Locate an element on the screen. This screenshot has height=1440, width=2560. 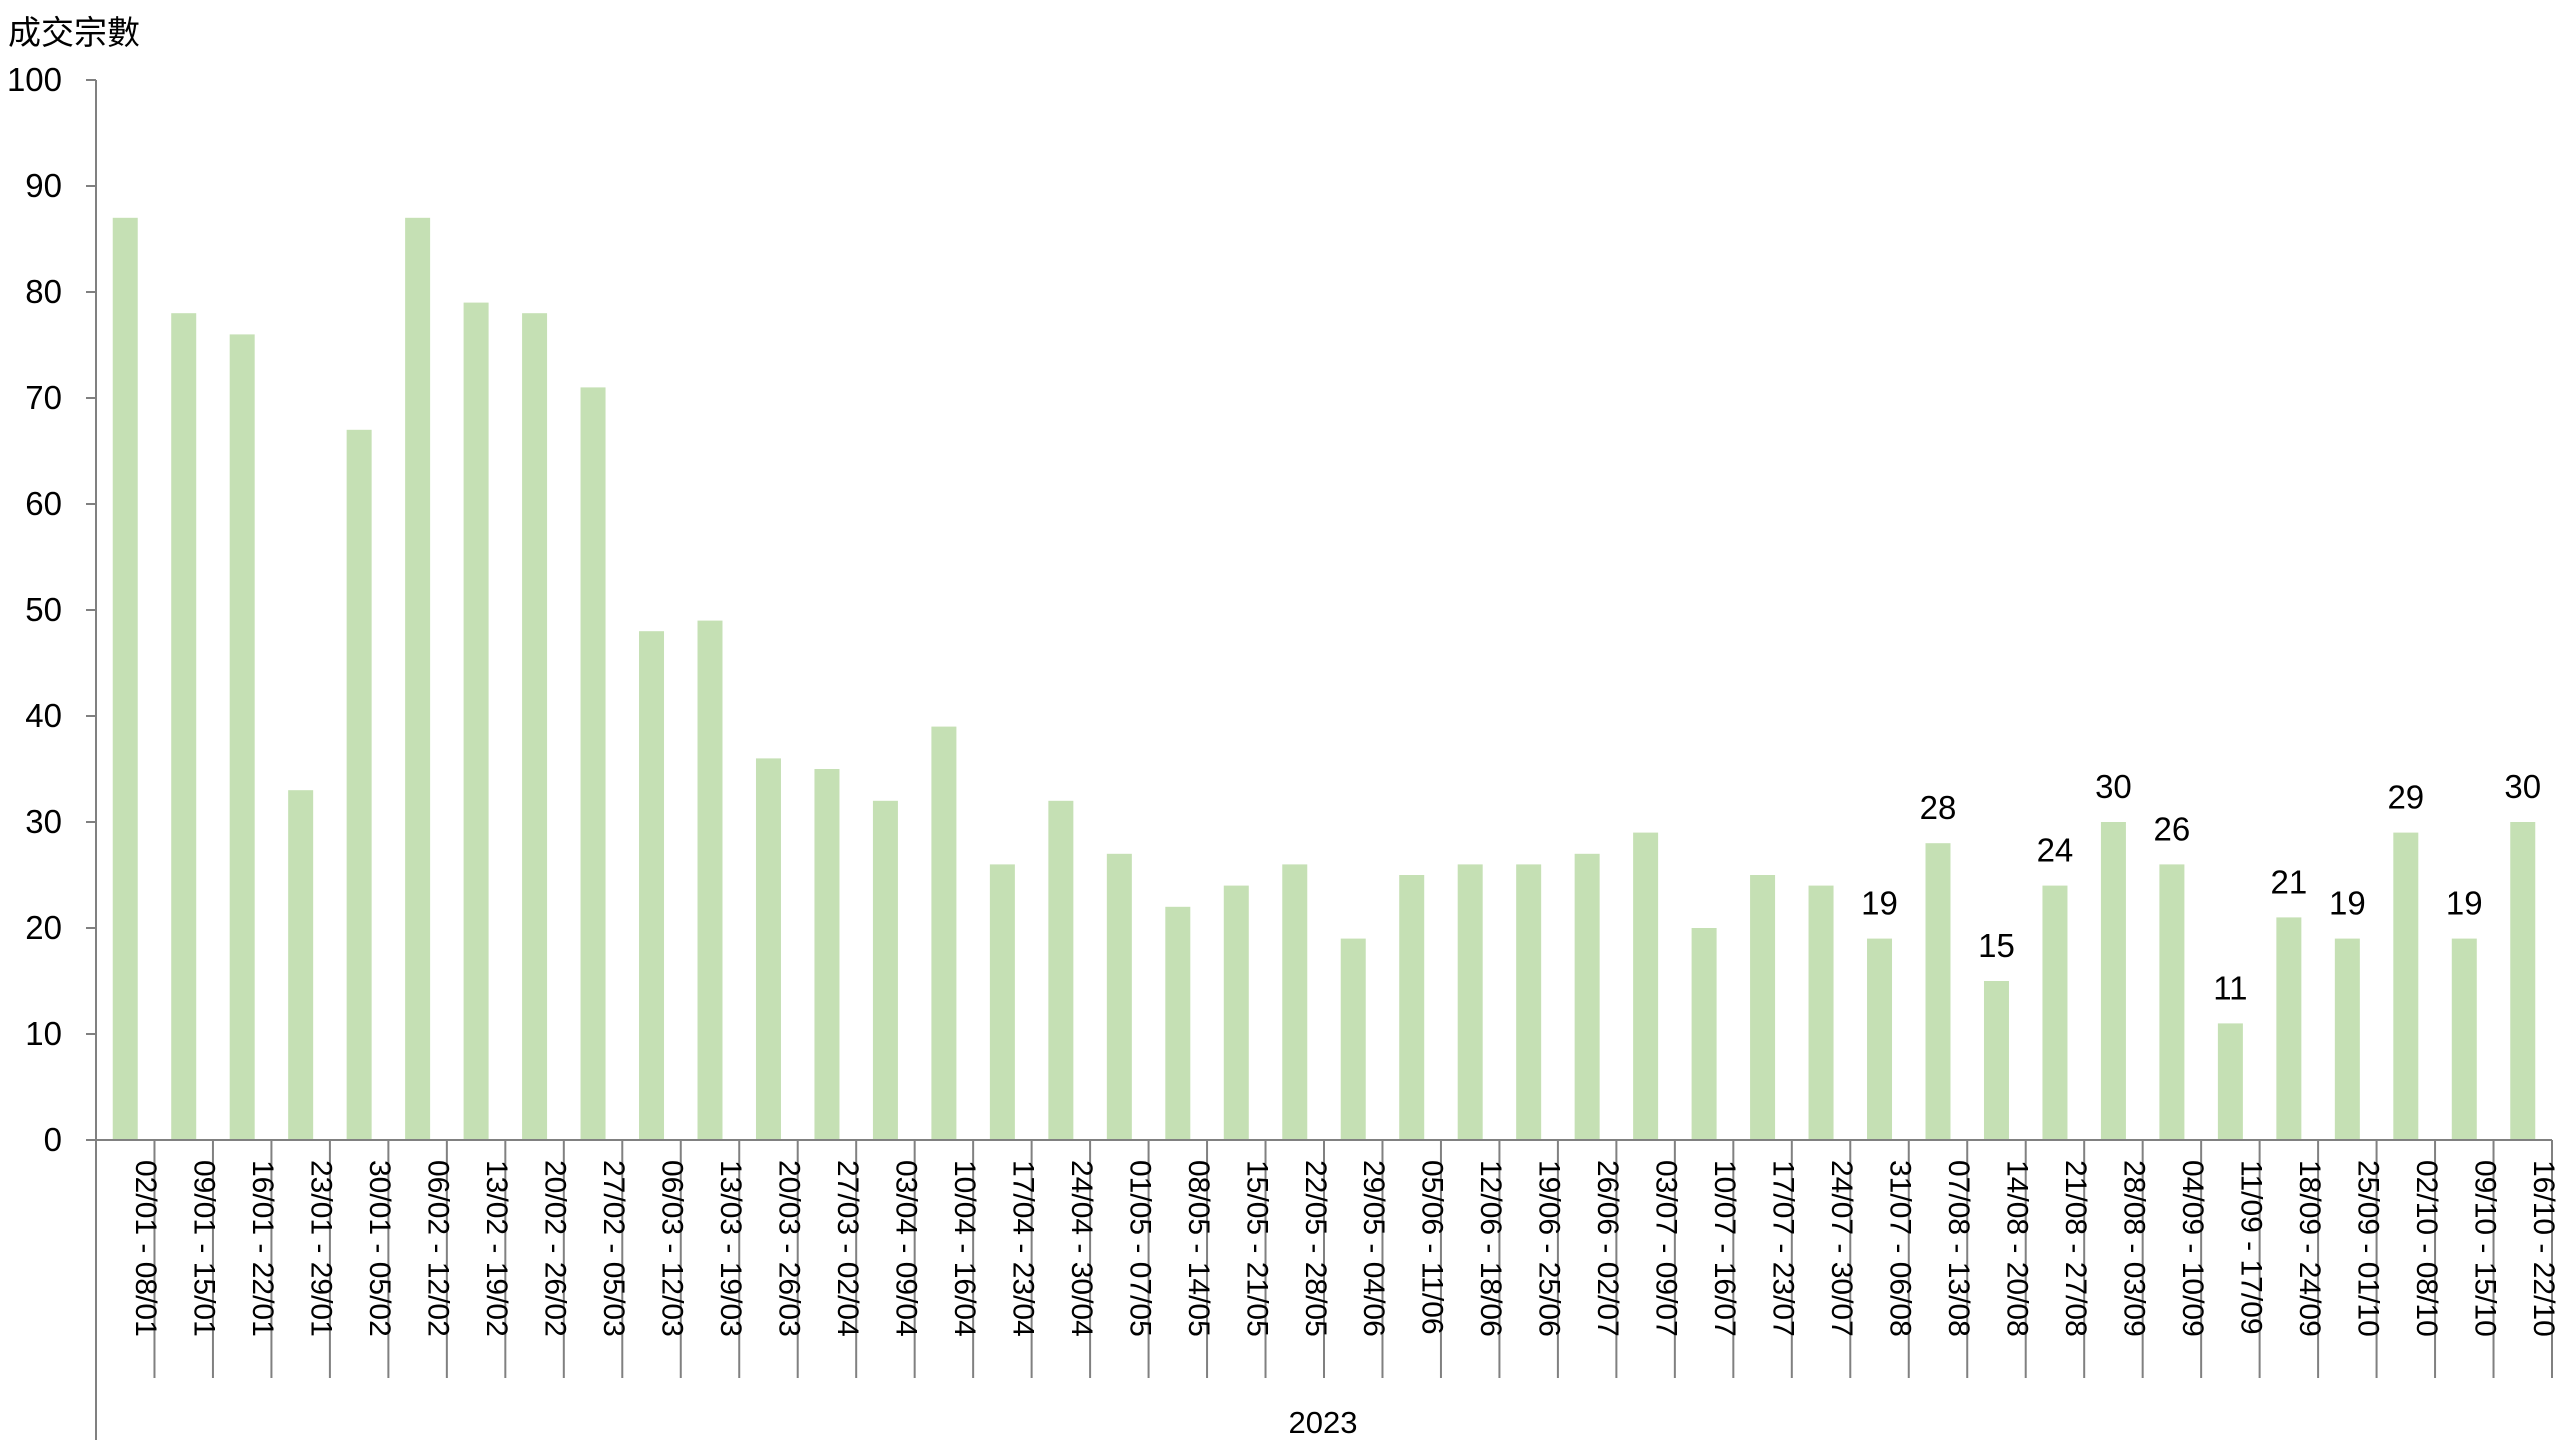
bar-value-label: 11 is located at coordinates (2230, 987).